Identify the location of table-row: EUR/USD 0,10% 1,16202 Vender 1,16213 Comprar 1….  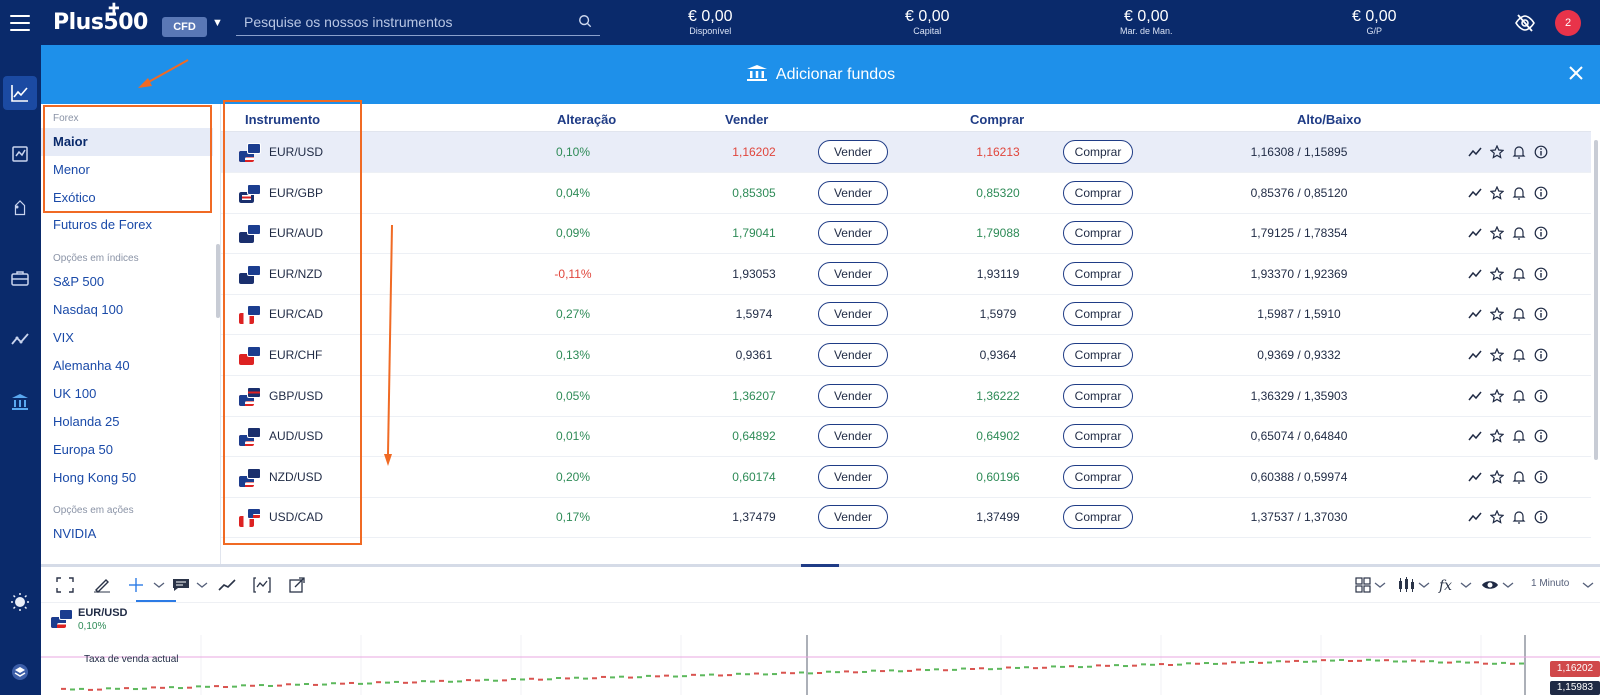
(906, 152).